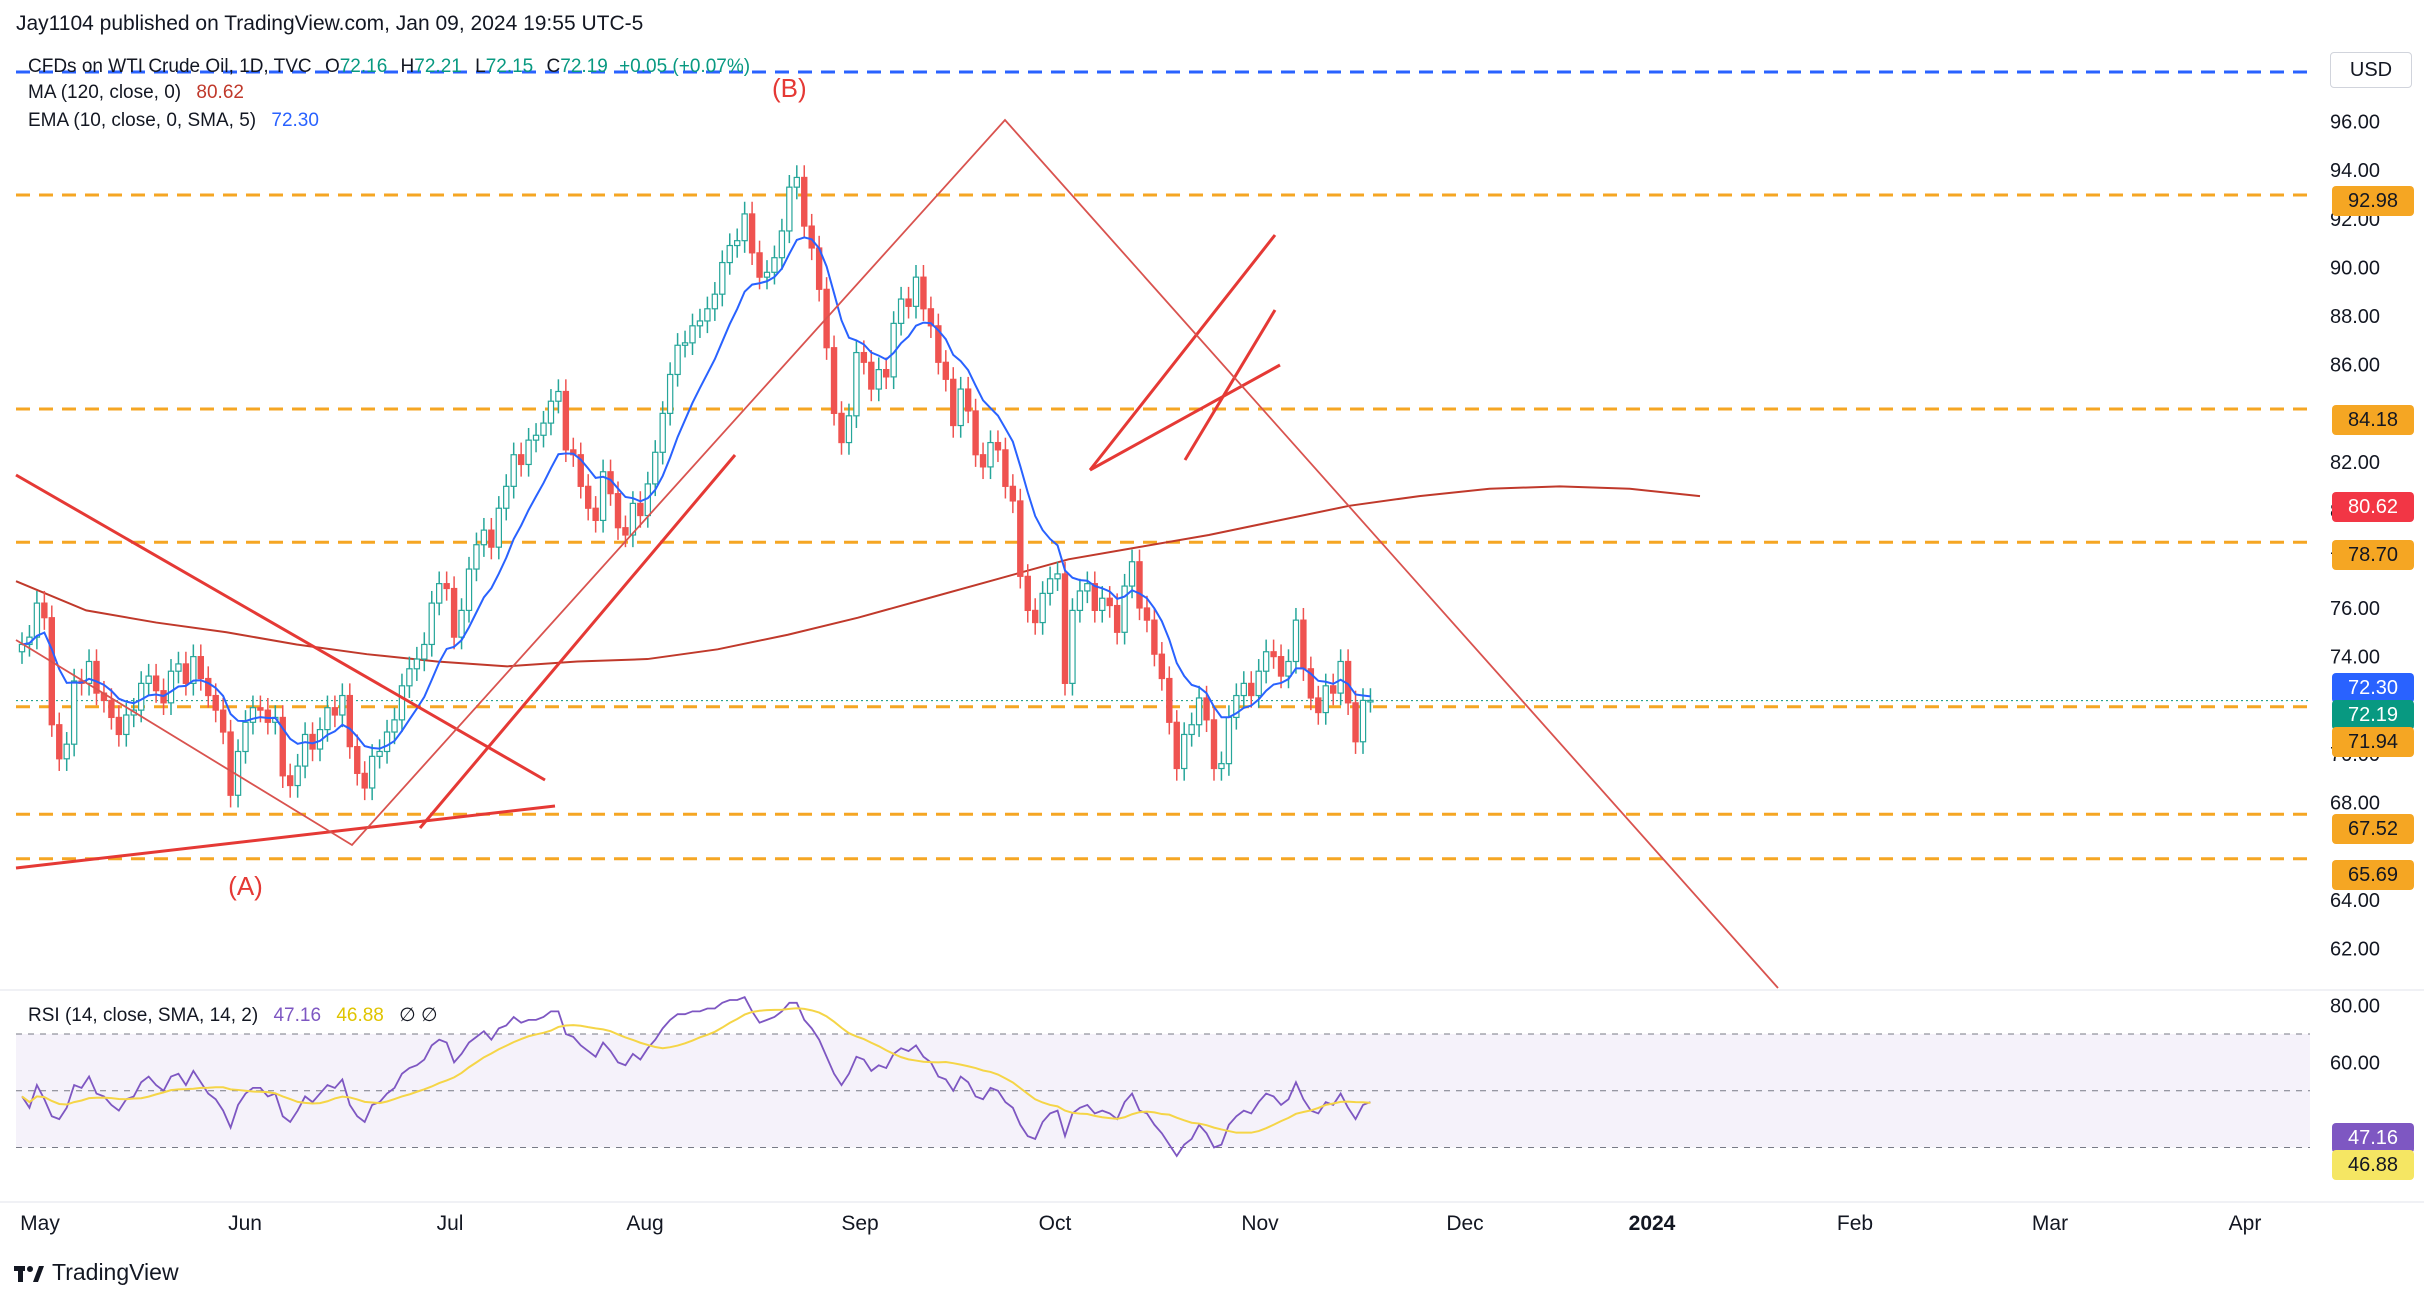 The image size is (2424, 1298). What do you see at coordinates (859, 1223) in the screenshot?
I see `time-tick-label: Sep` at bounding box center [859, 1223].